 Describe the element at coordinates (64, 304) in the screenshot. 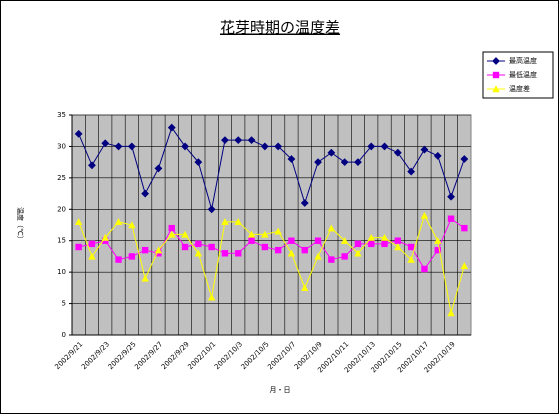

I see `y-tick-label: 5` at that location.